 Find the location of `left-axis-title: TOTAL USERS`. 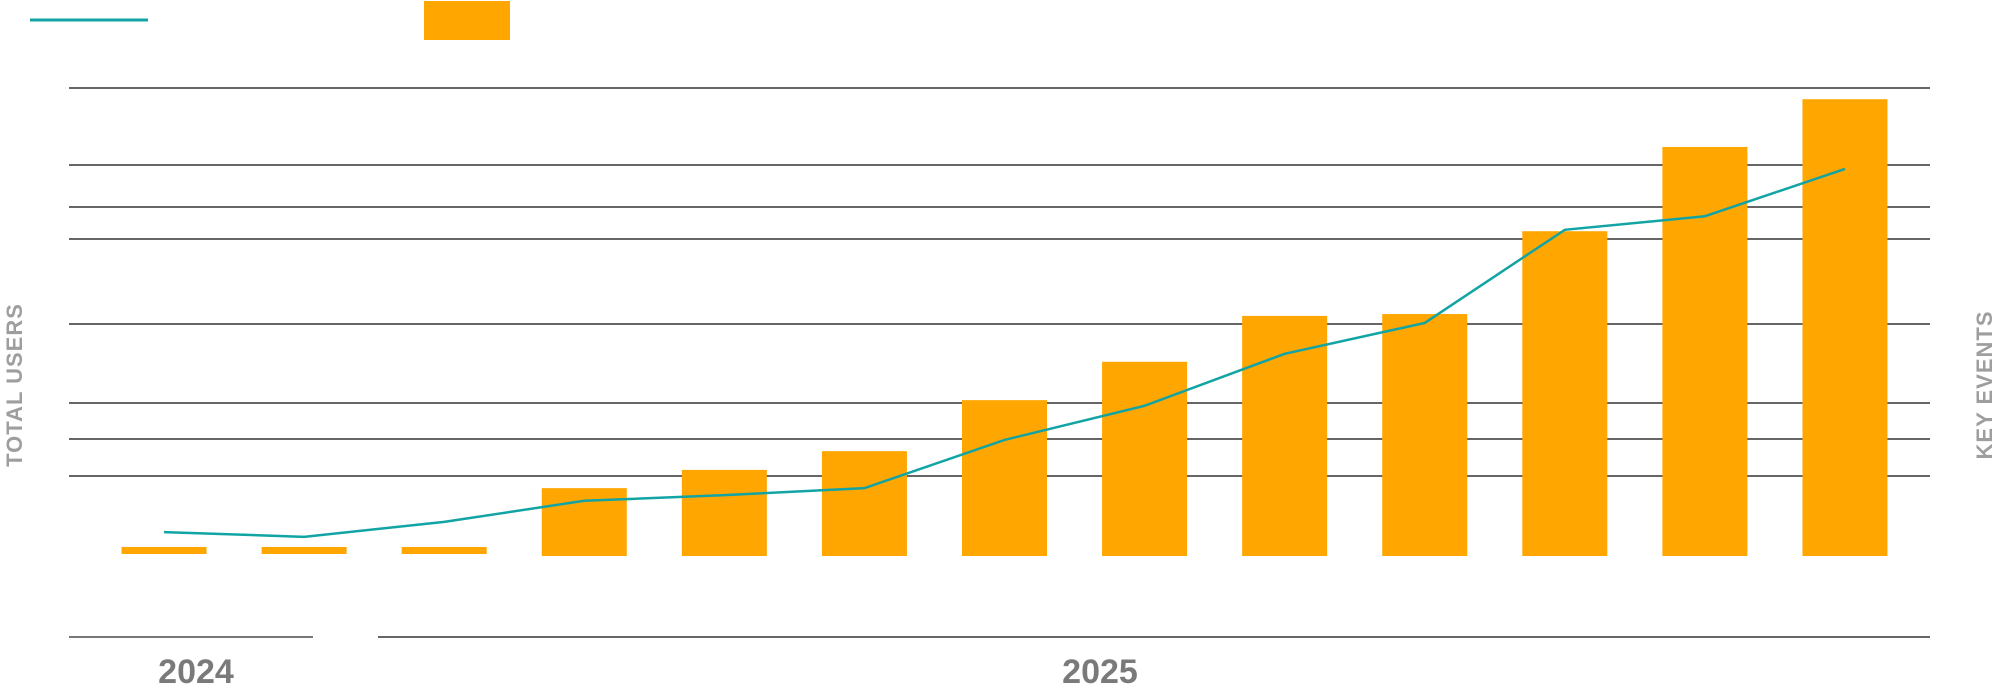

left-axis-title: TOTAL USERS is located at coordinates (14, 385).